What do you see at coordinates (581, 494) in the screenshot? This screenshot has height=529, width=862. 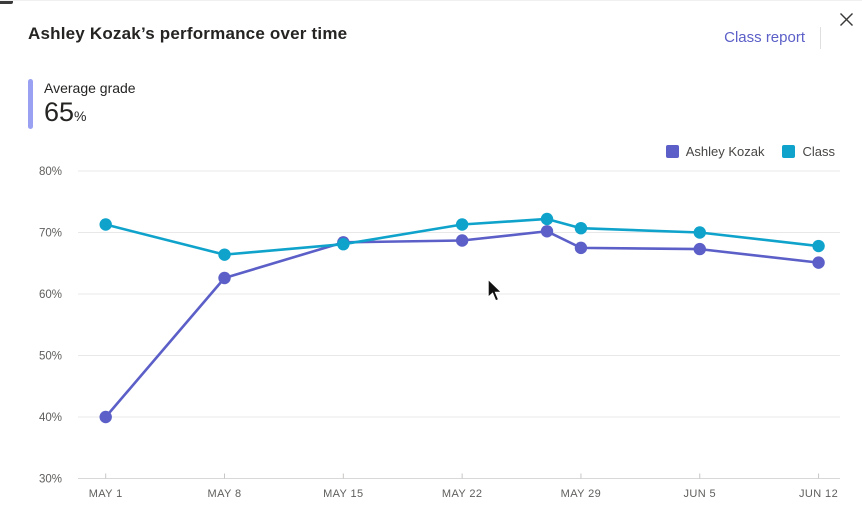 I see `x-axis-label: MAY 29` at bounding box center [581, 494].